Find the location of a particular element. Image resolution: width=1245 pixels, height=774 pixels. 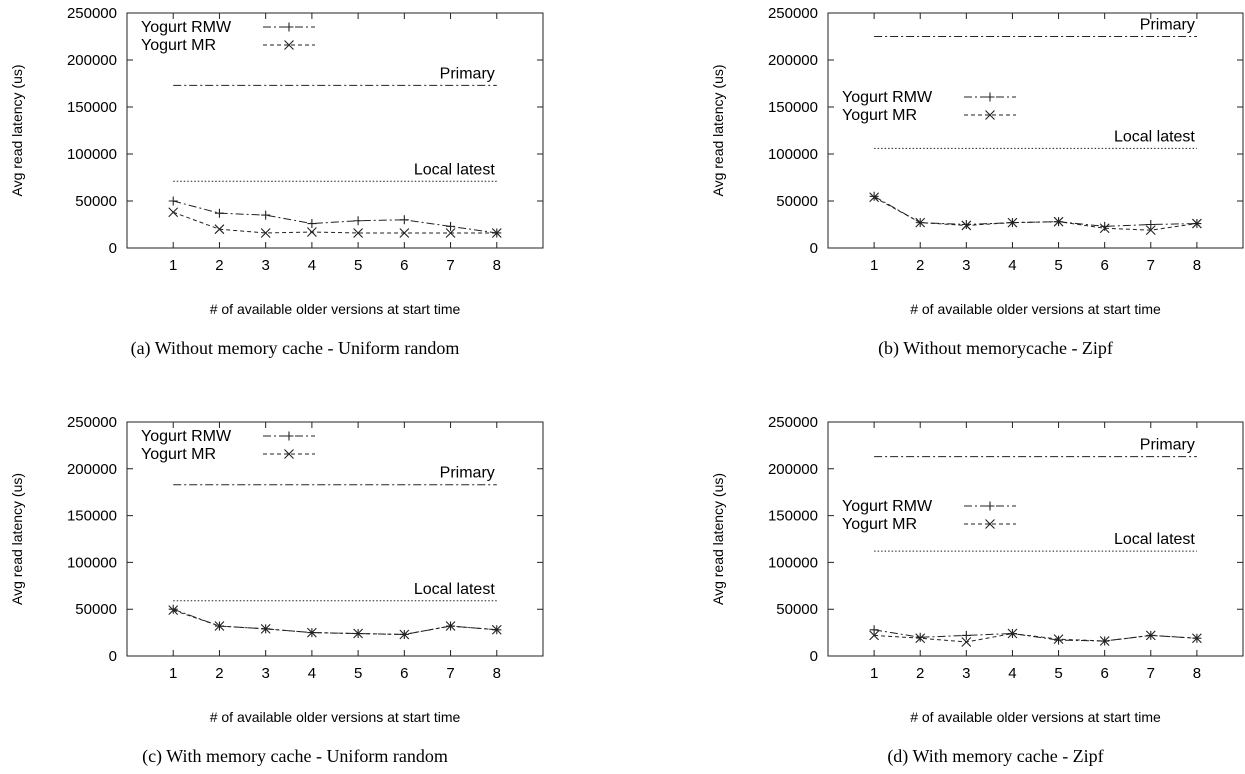

chart-caption: (d) With memory cache - Zipf is located at coordinates (995, 756).